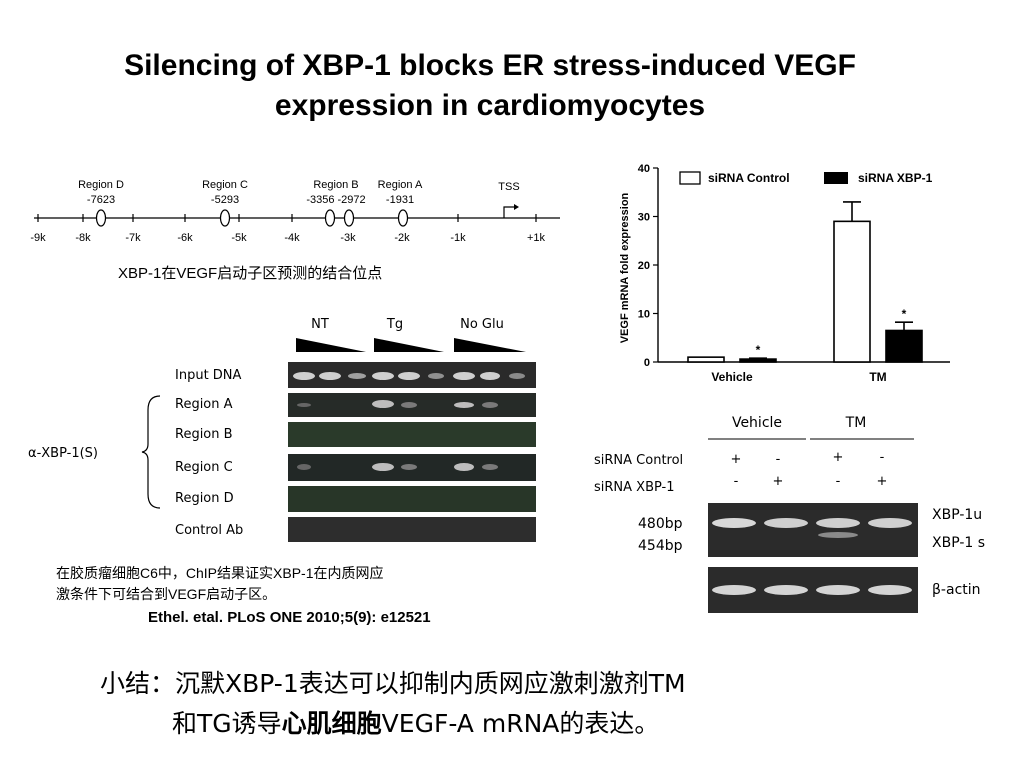  What do you see at coordinates (204, 404) in the screenshot?
I see `chip-row-a: Region A` at bounding box center [204, 404].